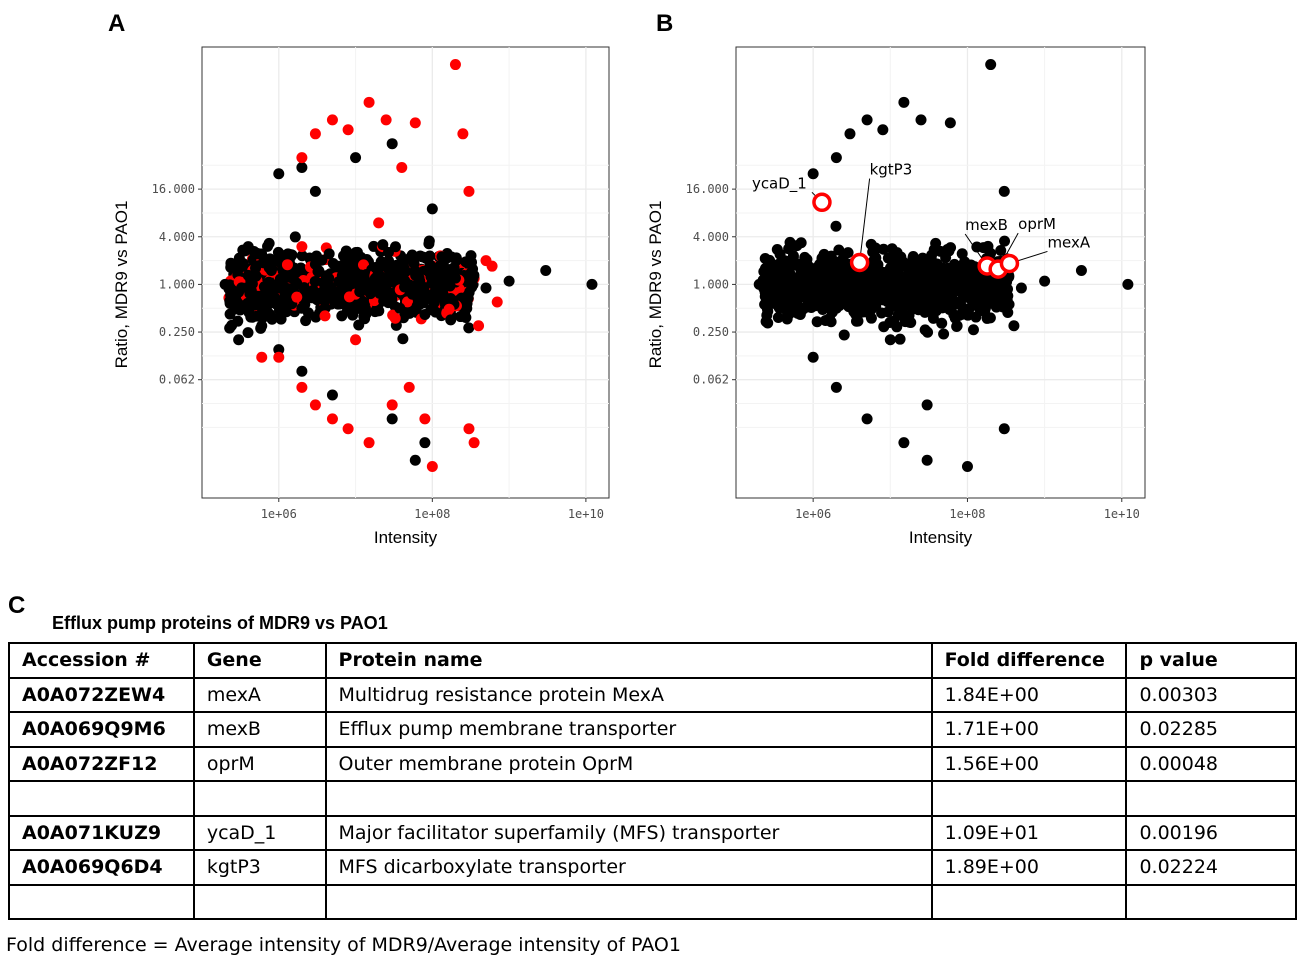 The image size is (1297, 960). What do you see at coordinates (101, 660) in the screenshot?
I see `column-header: Accession #` at bounding box center [101, 660].